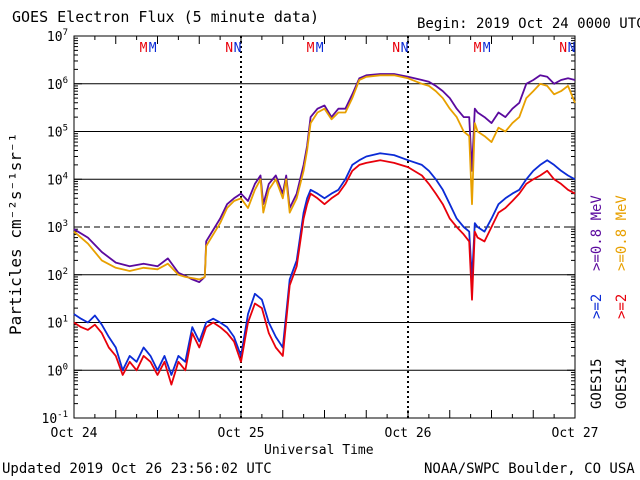  Describe the element at coordinates (575, 433) in the screenshot. I see `x-tick-label: Oct 27` at that location.